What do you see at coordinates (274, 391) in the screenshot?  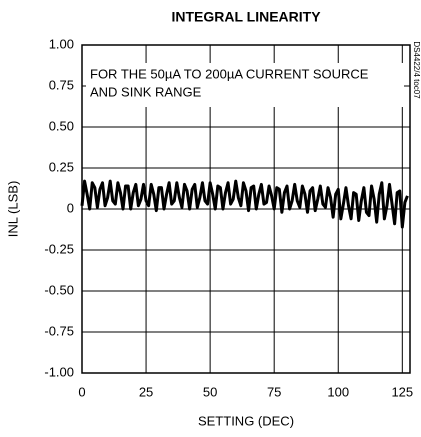 I see `x-tick-label: 75` at bounding box center [274, 391].